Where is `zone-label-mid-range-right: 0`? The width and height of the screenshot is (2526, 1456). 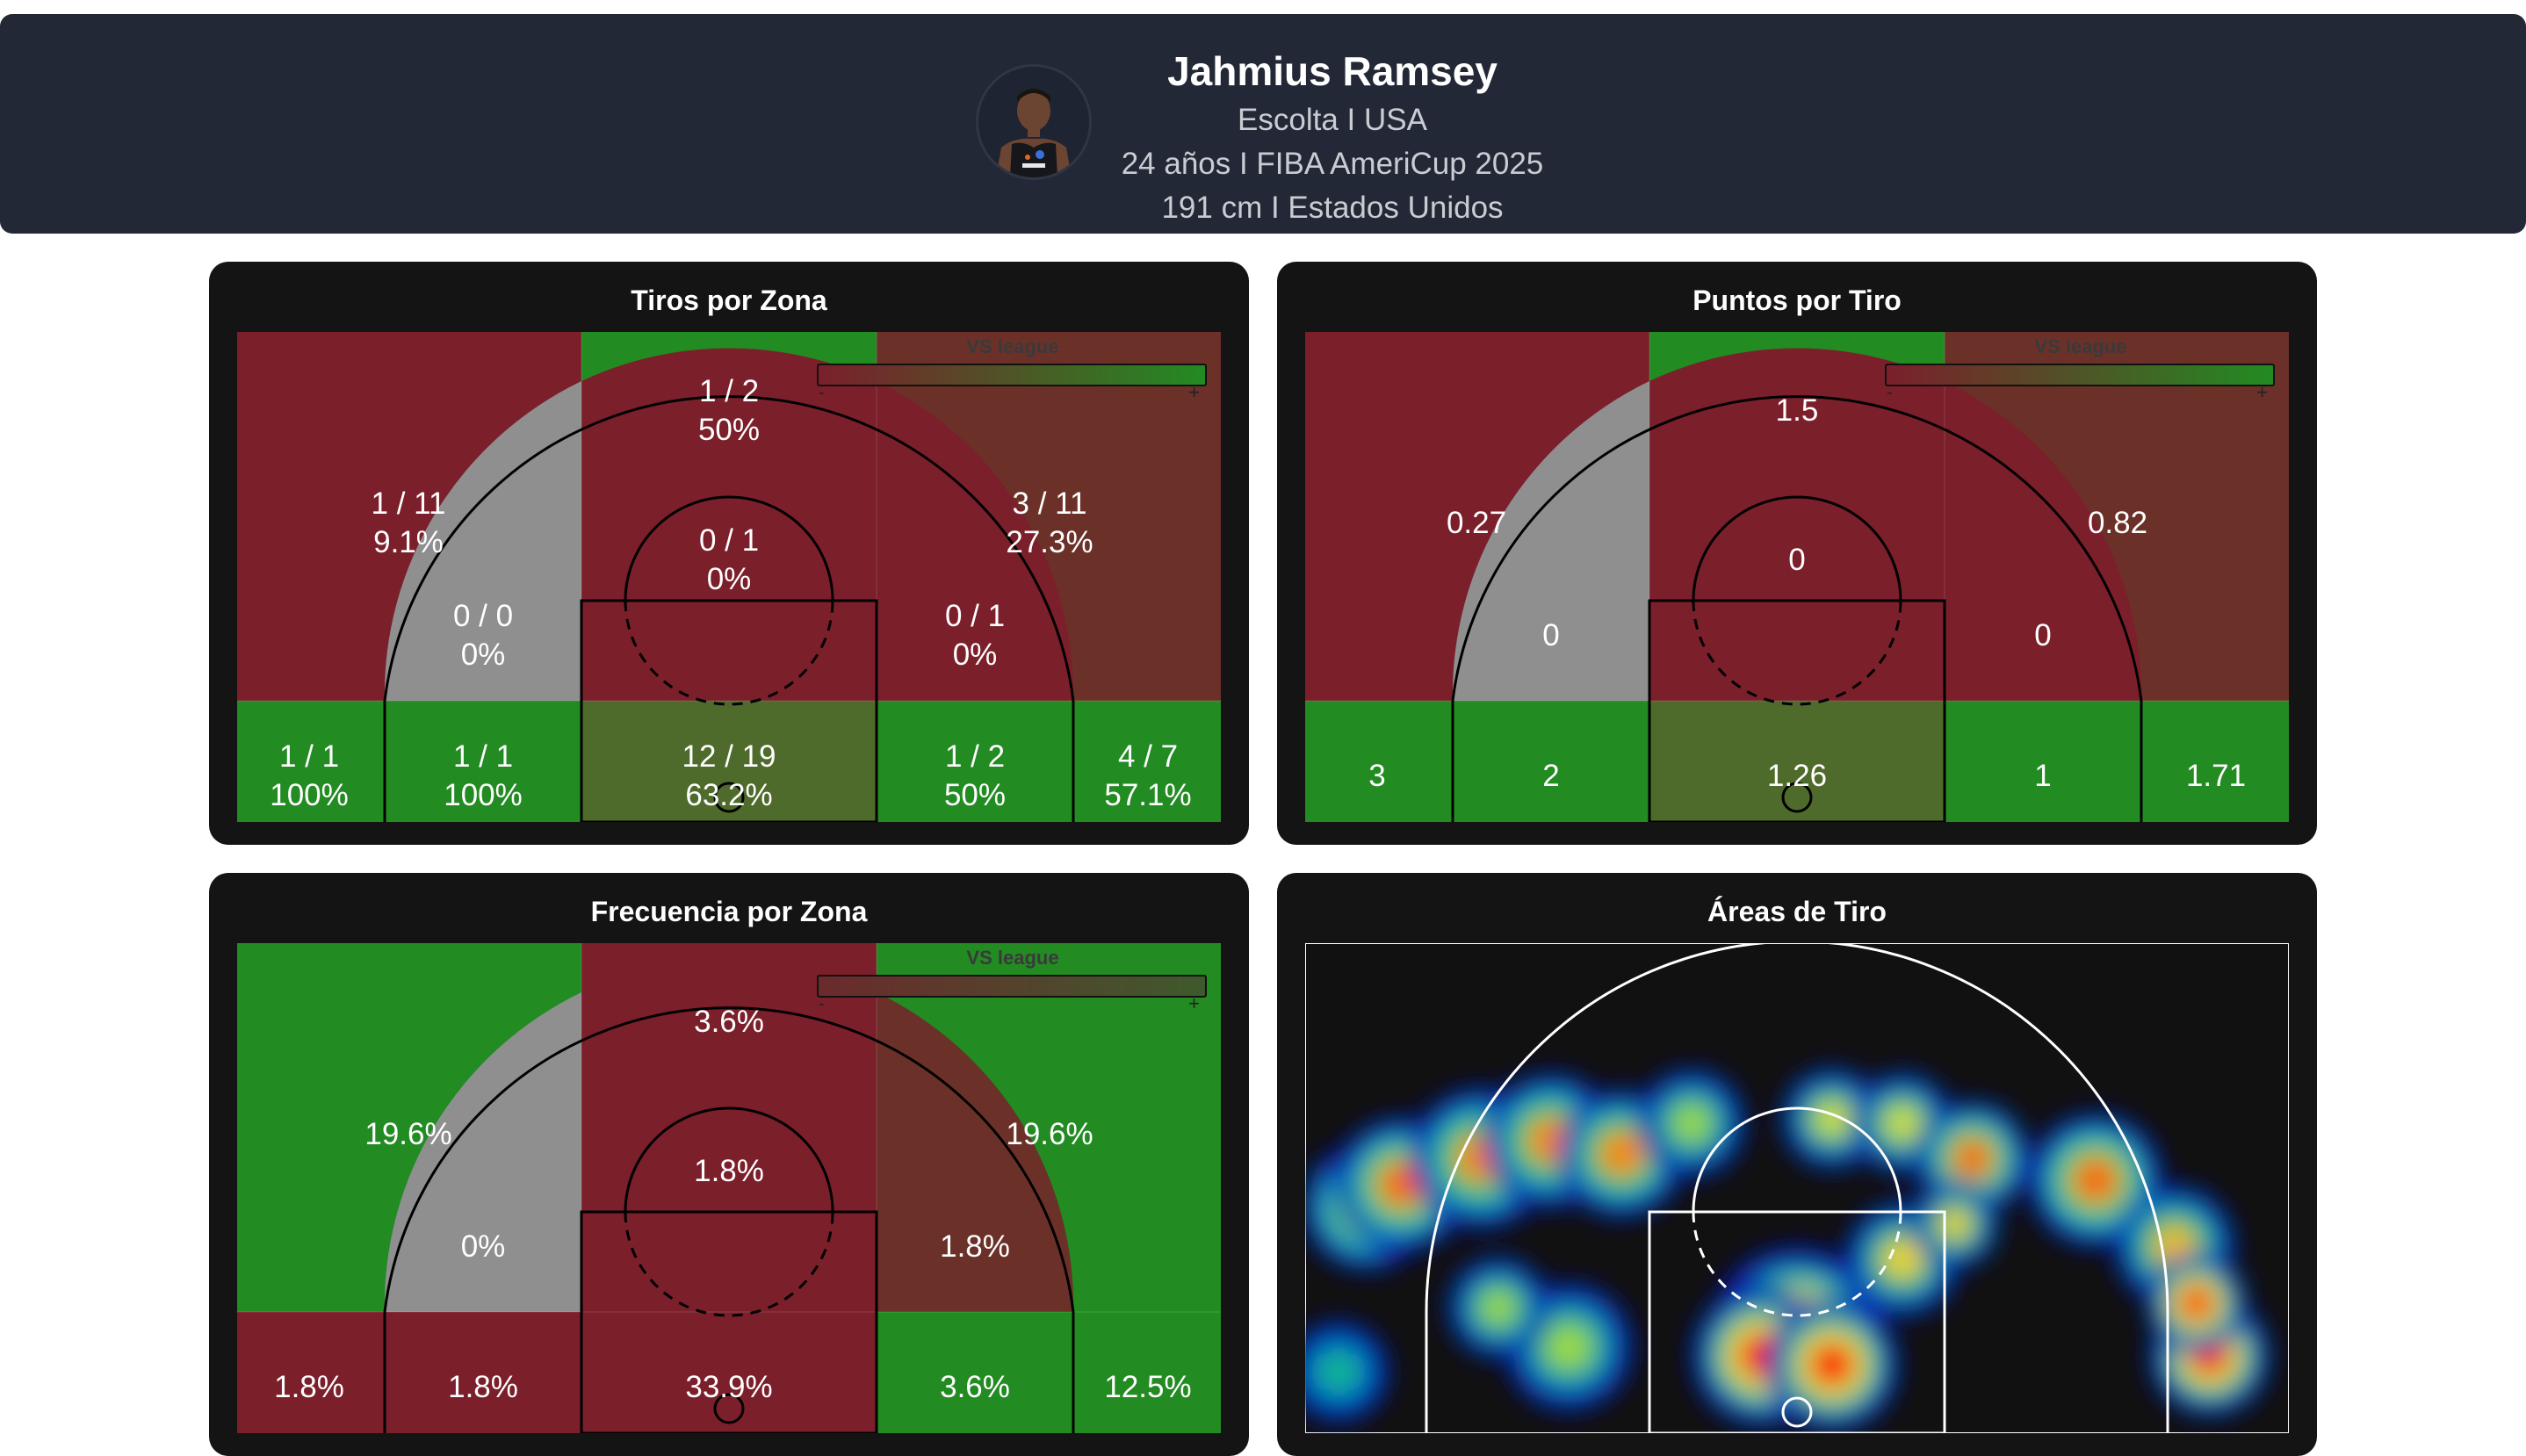
zone-label-mid-range-right: 0 is located at coordinates (2042, 635).